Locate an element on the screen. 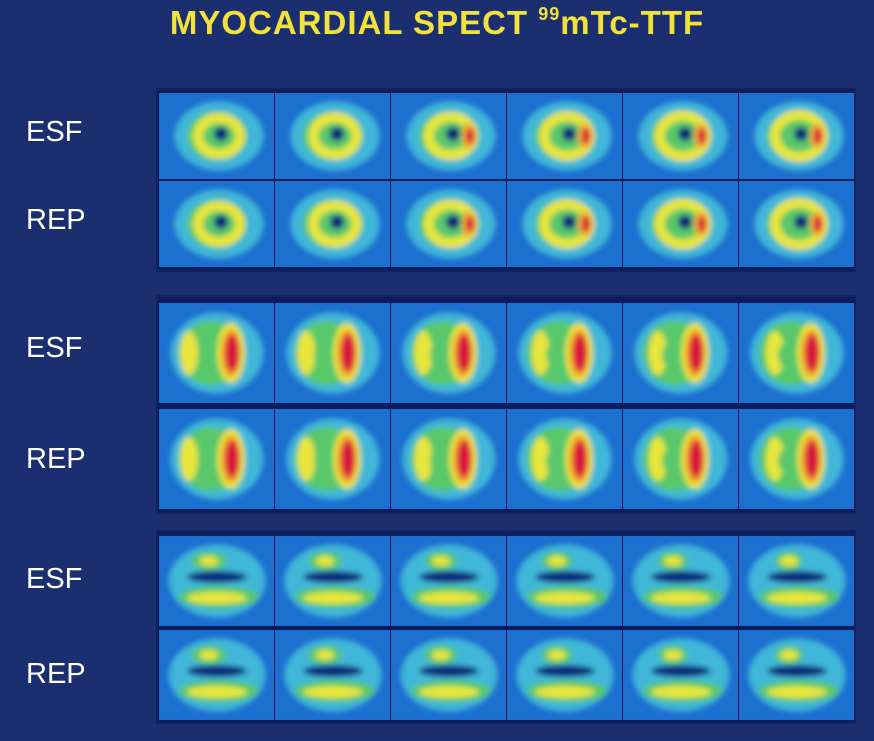 The height and width of the screenshot is (741, 874). title-main: MYOCARDIAL SPECT is located at coordinates (354, 22).